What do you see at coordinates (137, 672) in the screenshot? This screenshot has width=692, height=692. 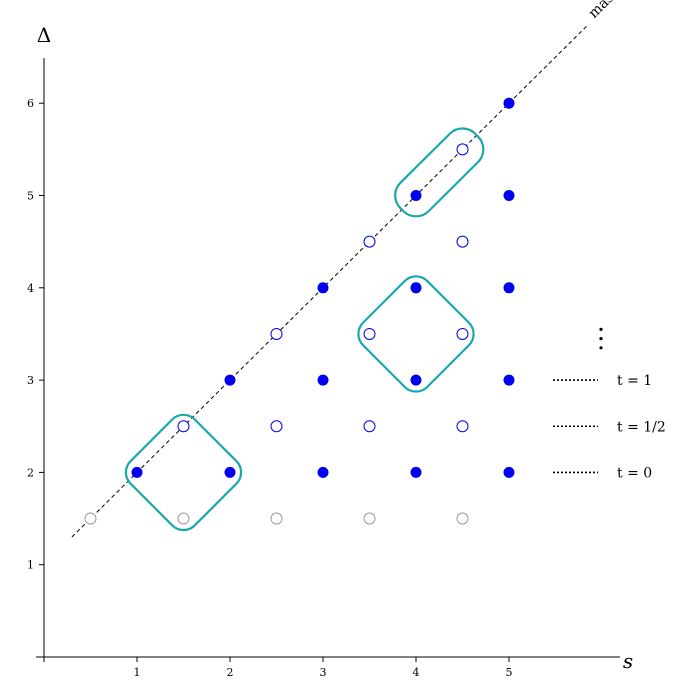 I see `x-tick-label: 1` at bounding box center [137, 672].